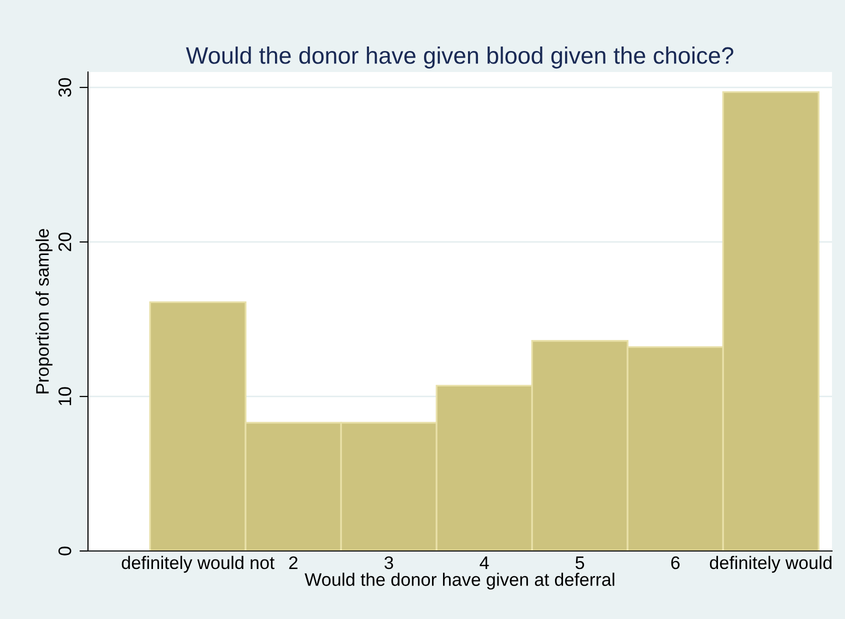 The height and width of the screenshot is (619, 845). What do you see at coordinates (65, 396) in the screenshot?
I see `y-tick-label: 10` at bounding box center [65, 396].